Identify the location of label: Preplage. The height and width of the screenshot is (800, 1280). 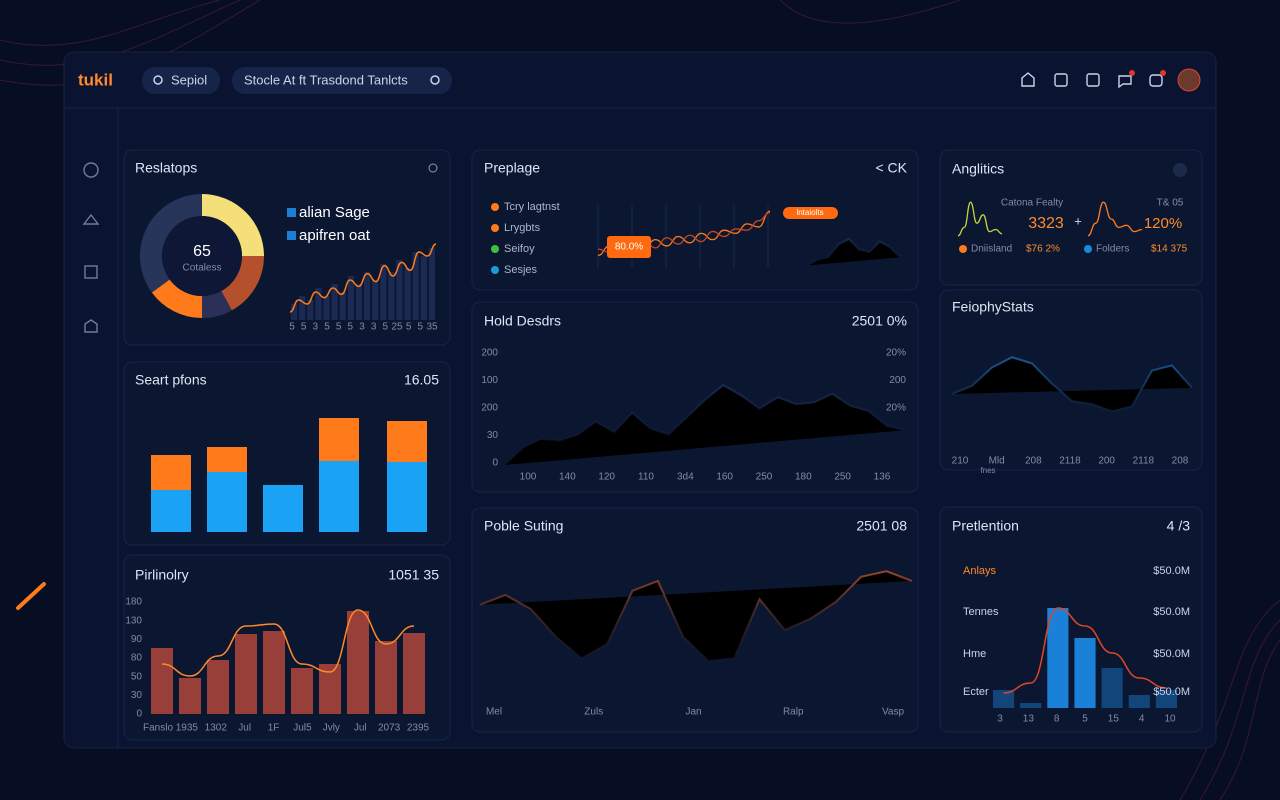
(512, 168).